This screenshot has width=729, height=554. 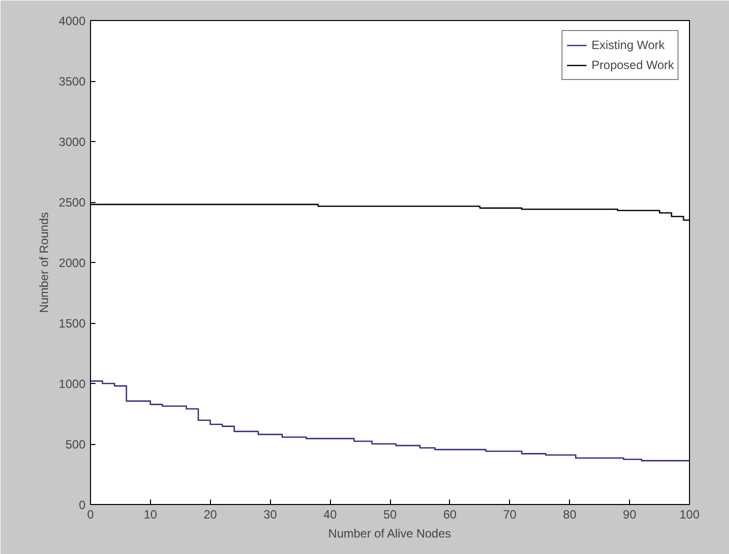 What do you see at coordinates (72, 203) in the screenshot?
I see `y-tick-label: 2500` at bounding box center [72, 203].